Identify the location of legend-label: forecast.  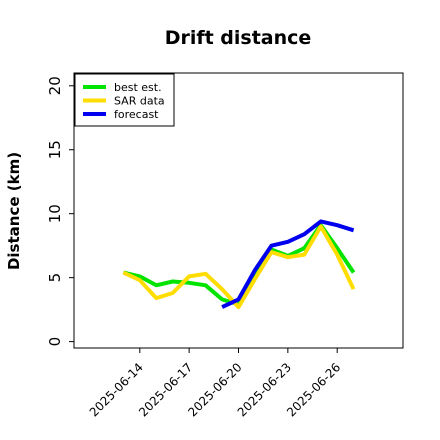
(136, 114).